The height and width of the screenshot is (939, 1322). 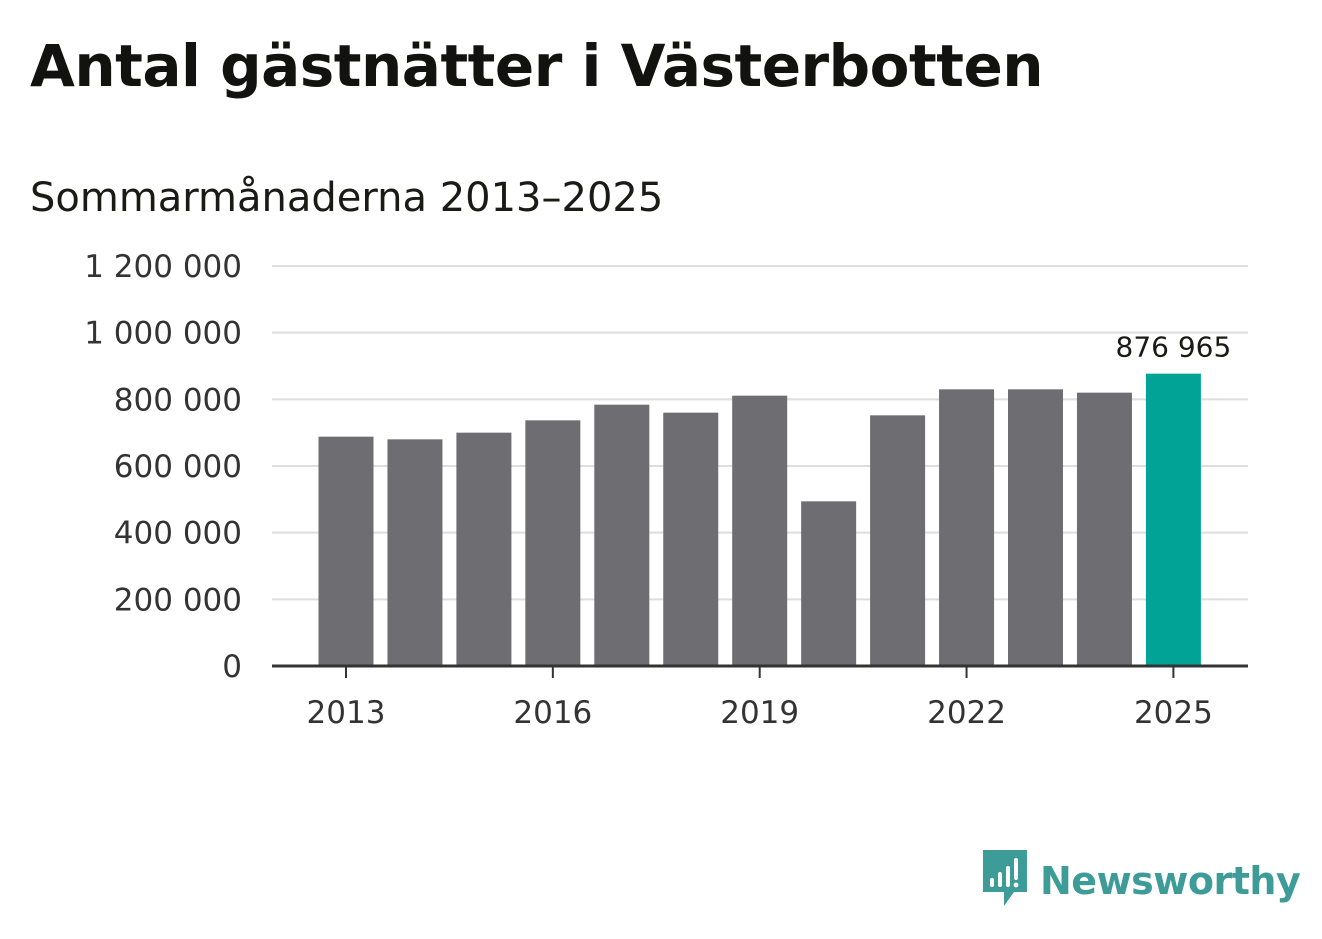 What do you see at coordinates (537, 66) in the screenshot?
I see `chart-title: Antal gästnätter i Västerbotten` at bounding box center [537, 66].